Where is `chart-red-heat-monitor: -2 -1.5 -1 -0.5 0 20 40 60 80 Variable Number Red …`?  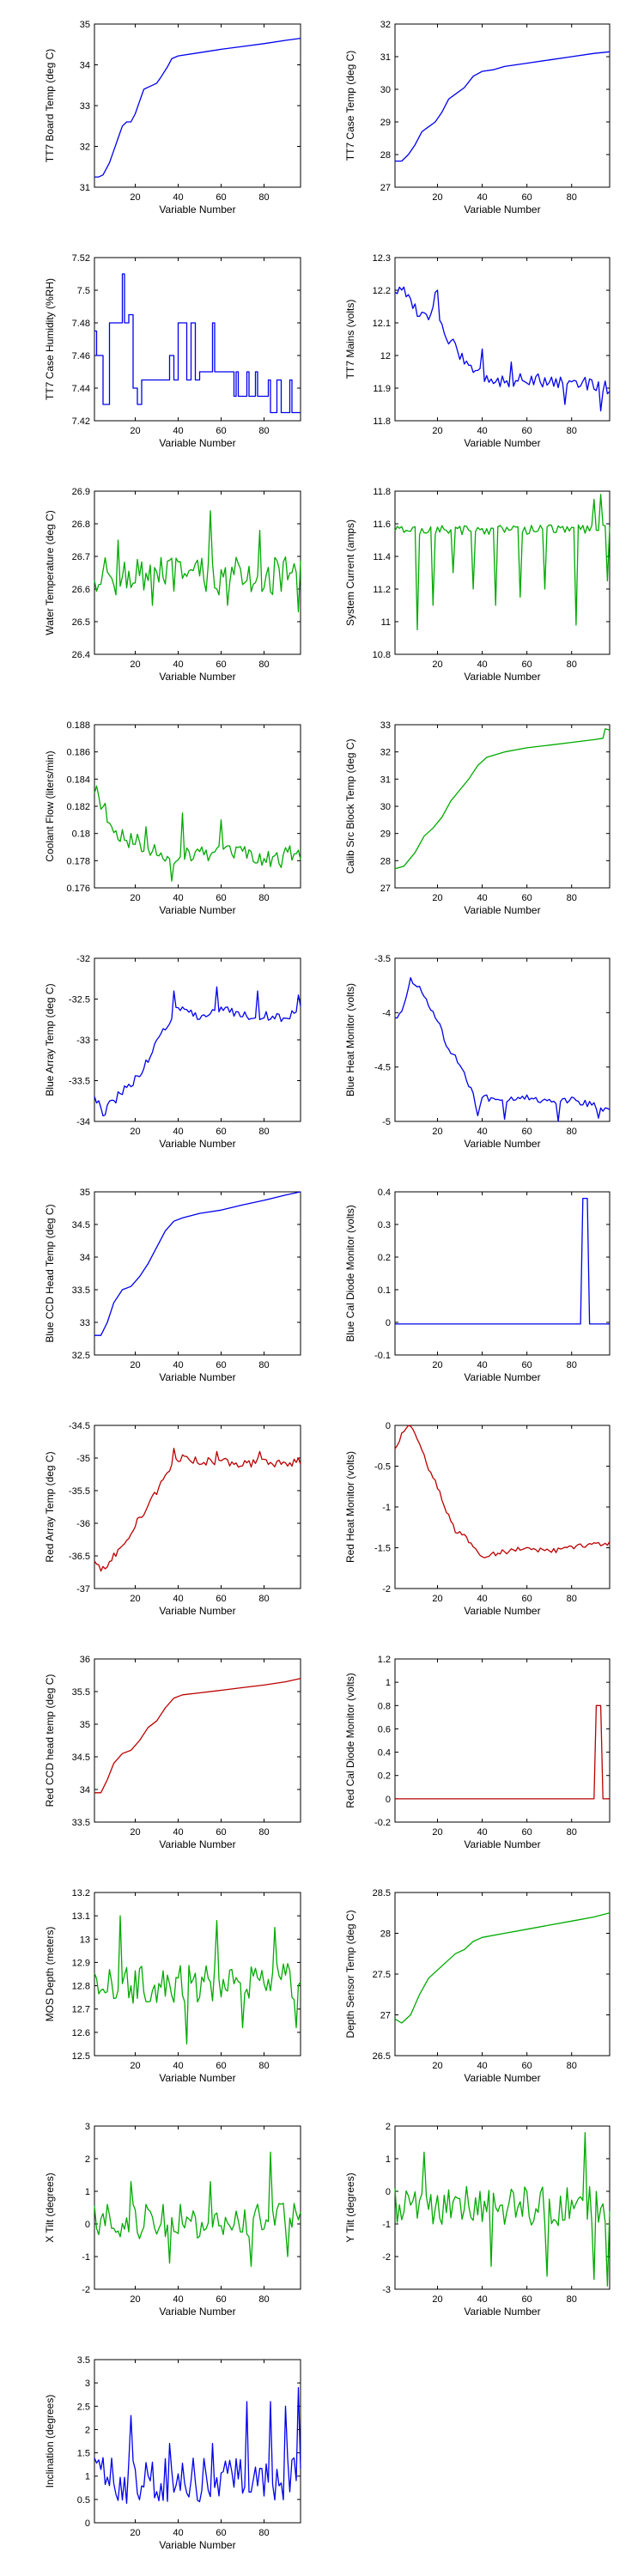
chart-red-heat-monitor: -2 -1.5 -1 -0.5 0 20 40 60 80 Variable Number Red … is located at coordinates (477, 1519).